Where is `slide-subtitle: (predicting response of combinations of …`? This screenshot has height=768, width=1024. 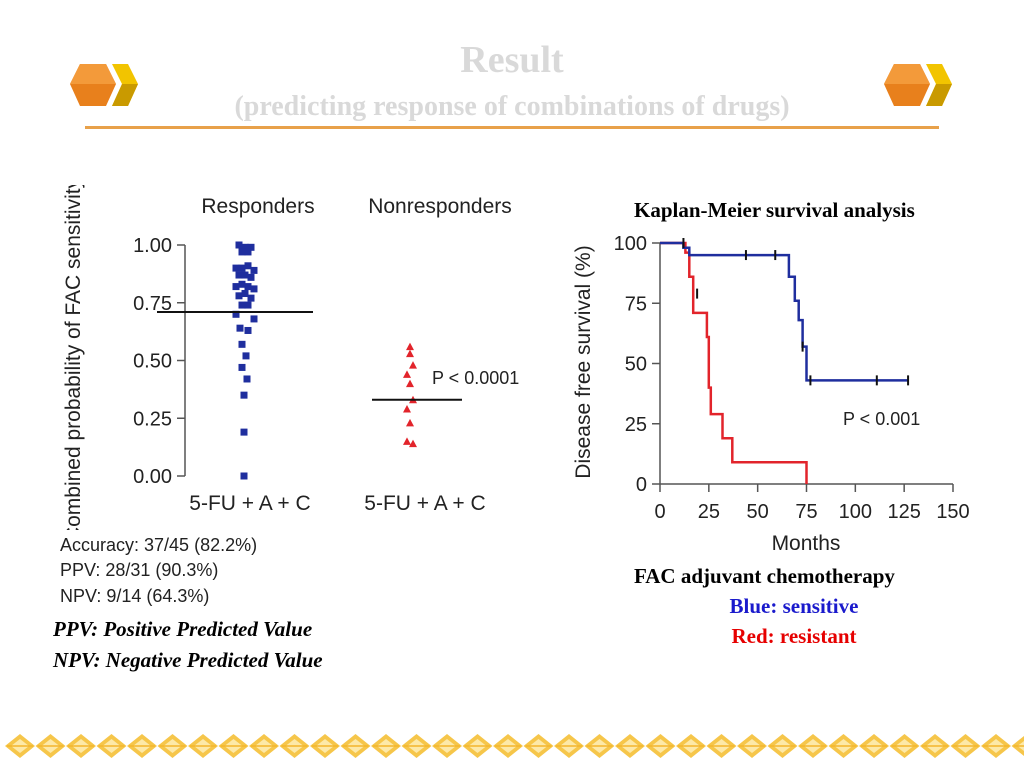
slide-subtitle: (predicting response of combinations of … is located at coordinates (512, 106).